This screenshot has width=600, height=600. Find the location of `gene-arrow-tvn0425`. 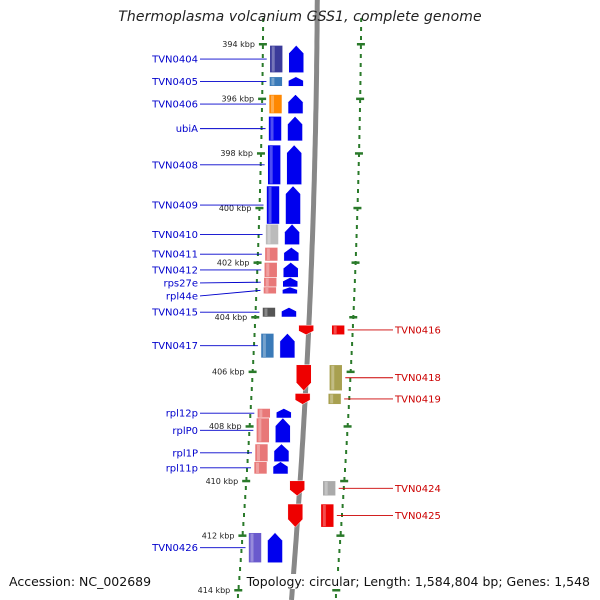

gene-arrow-tvn0425 is located at coordinates (295, 515).